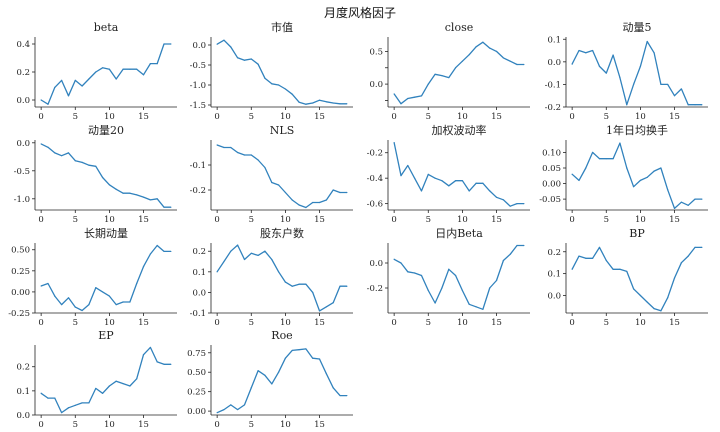  What do you see at coordinates (106, 27) in the screenshot?
I see `subplot-title: beta` at bounding box center [106, 27].